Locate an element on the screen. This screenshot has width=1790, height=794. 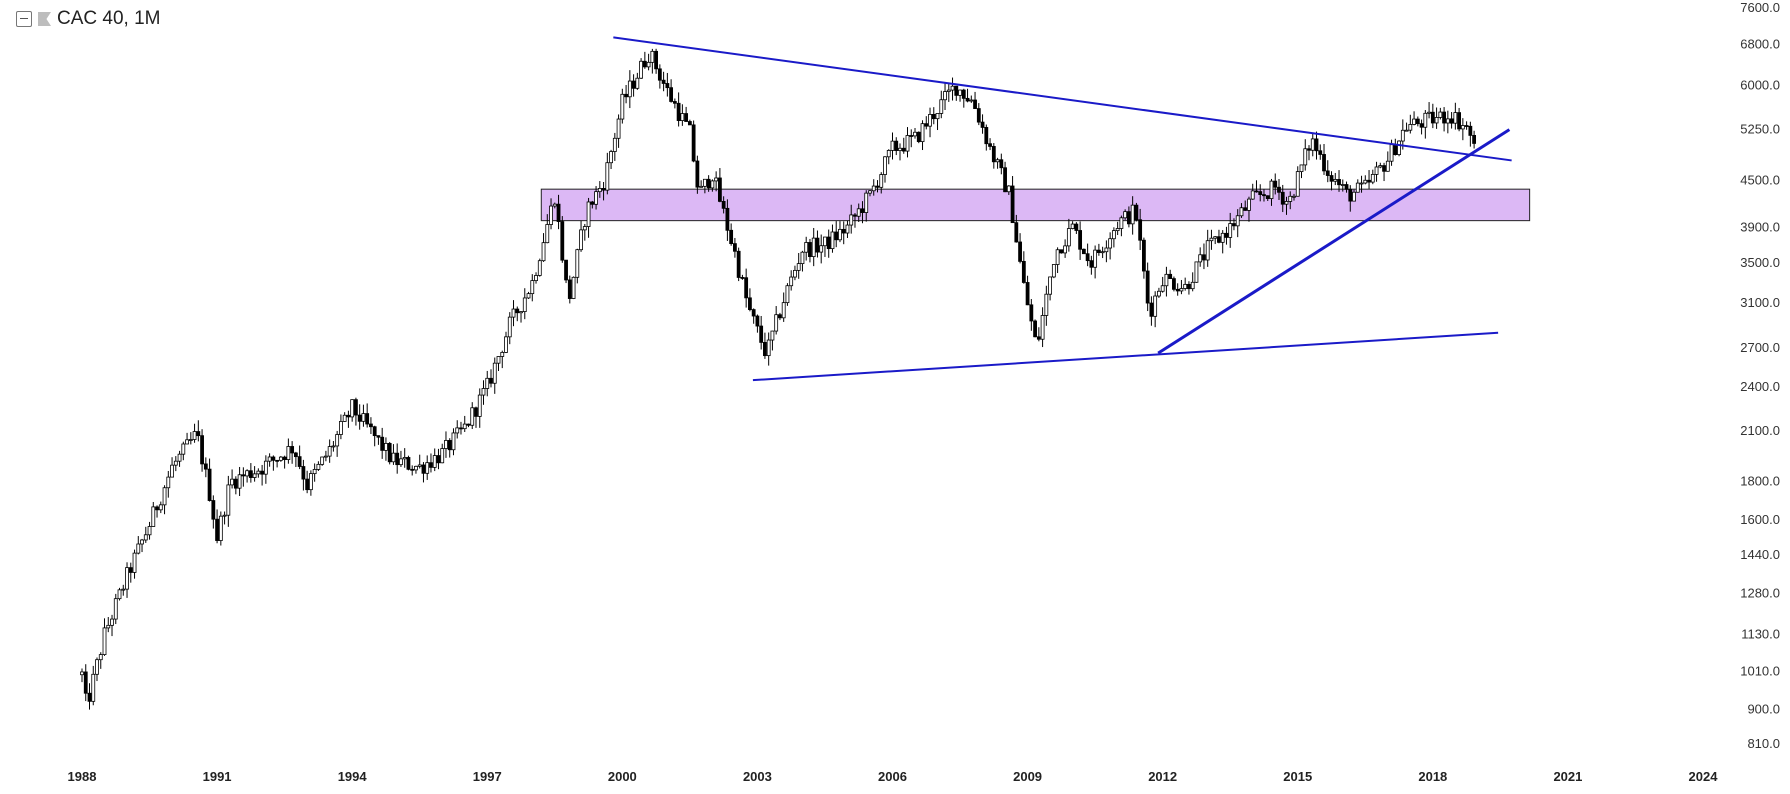
flag-icon is located at coordinates (44, 19).